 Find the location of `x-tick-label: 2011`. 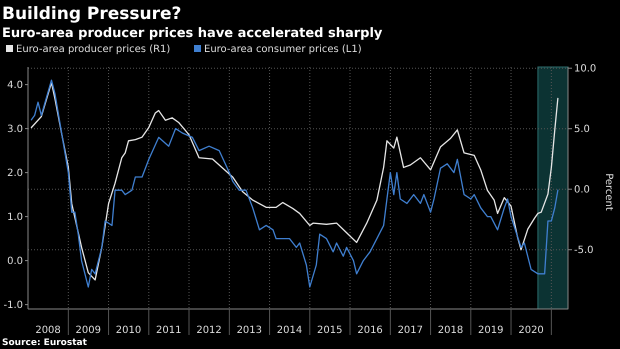

x-tick-label: 2011 is located at coordinates (169, 330).